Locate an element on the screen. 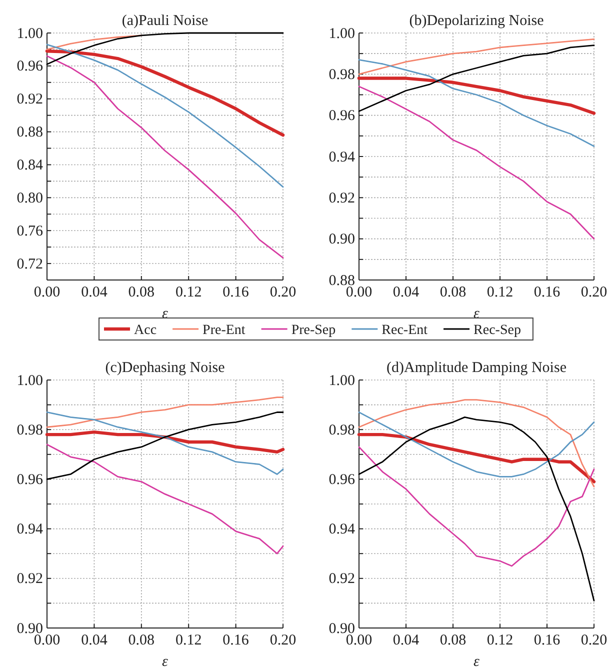 The width and height of the screenshot is (608, 669). legend-label: Pre-Ent is located at coordinates (224, 330).